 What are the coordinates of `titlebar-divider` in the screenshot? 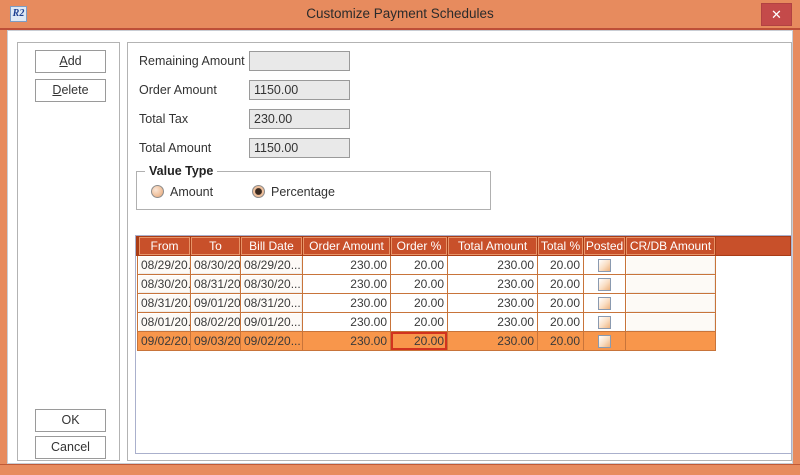 It's located at (400, 29).